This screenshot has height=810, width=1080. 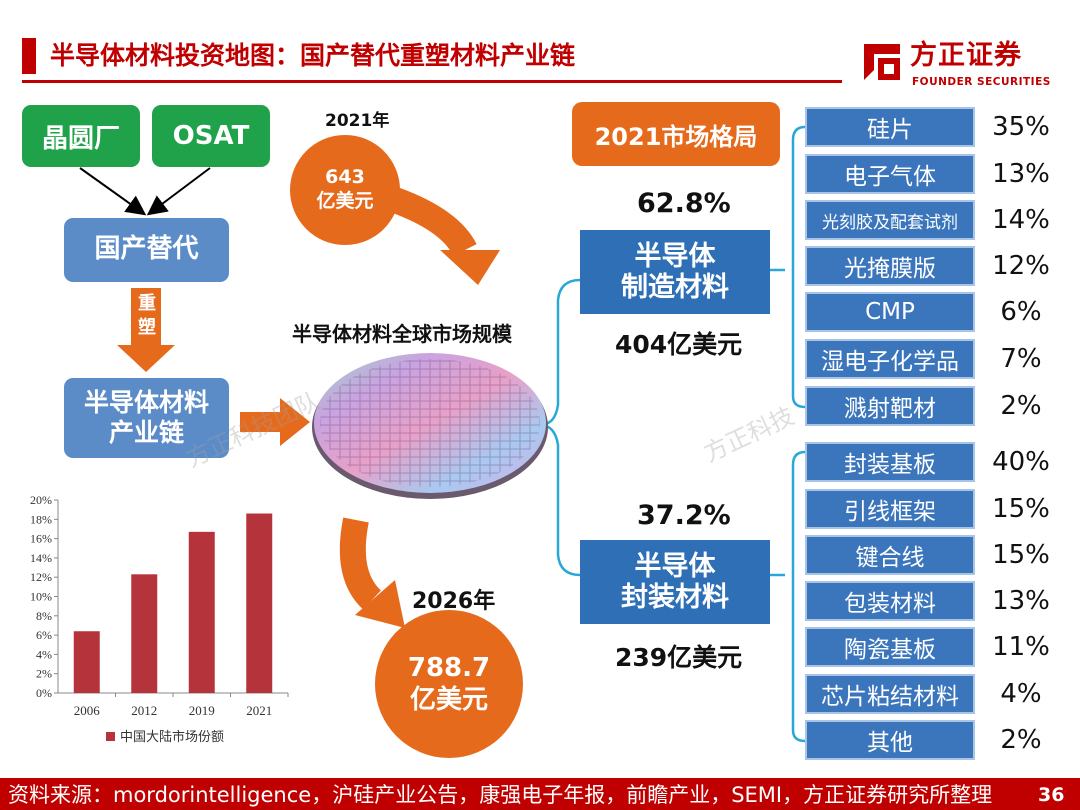 I want to click on material-chain-box: 半导体材料 产业链, so click(x=146, y=418).